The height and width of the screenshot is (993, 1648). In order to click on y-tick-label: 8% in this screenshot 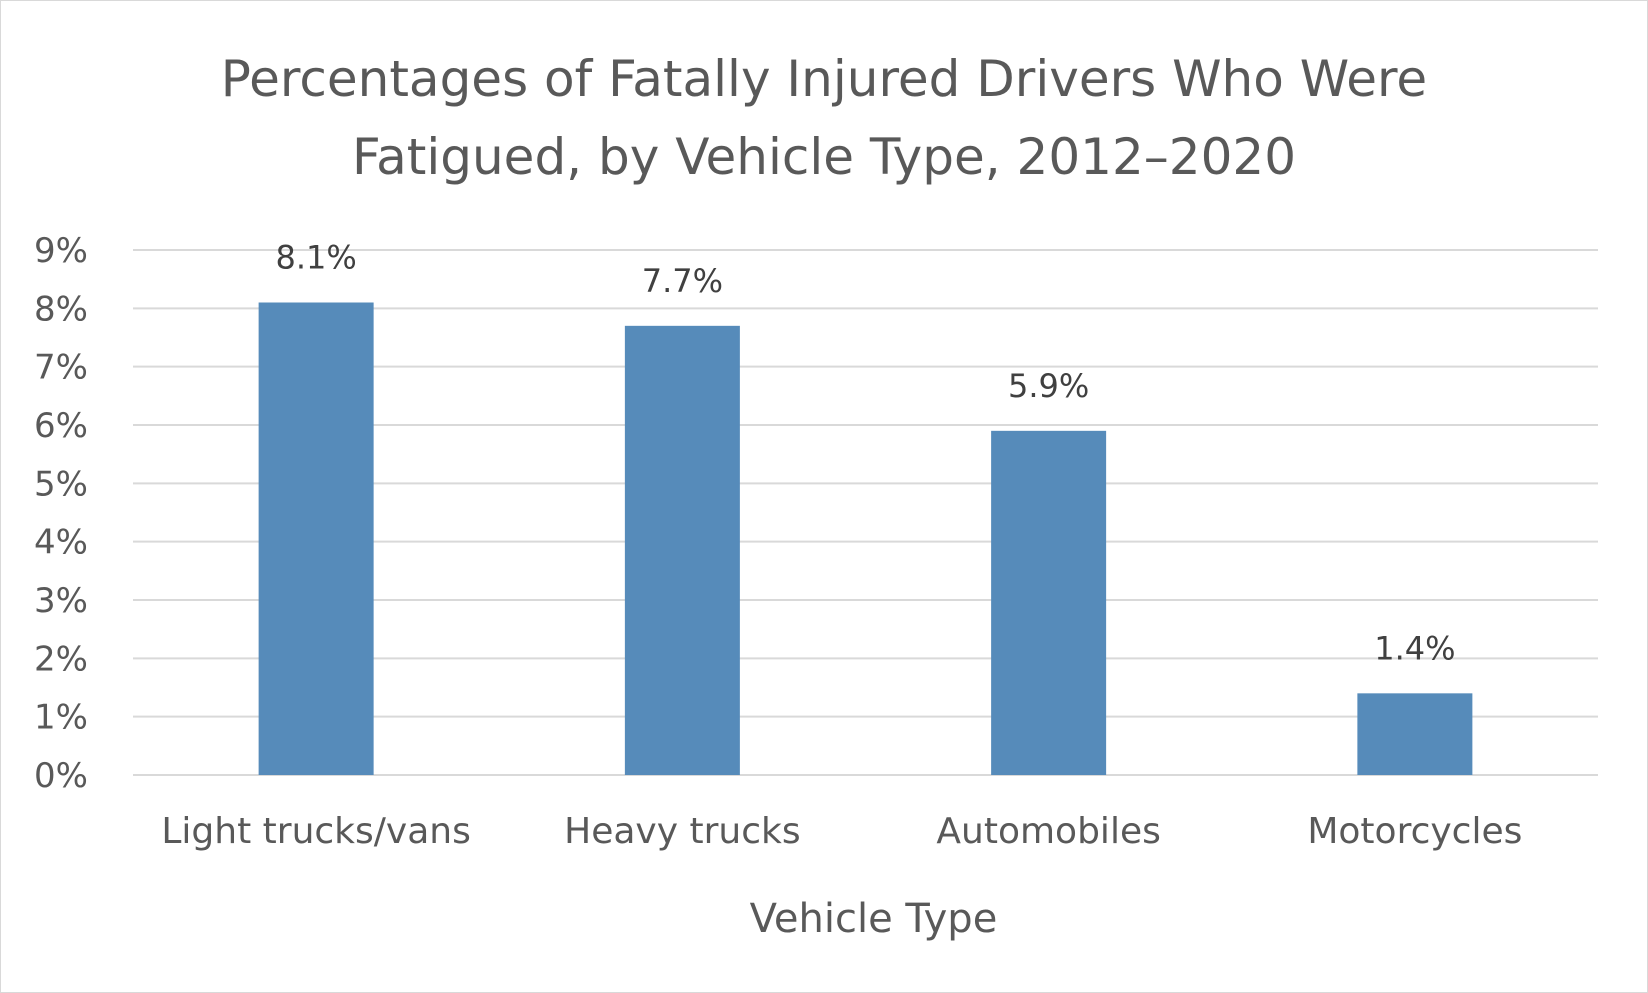, I will do `click(61, 309)`.